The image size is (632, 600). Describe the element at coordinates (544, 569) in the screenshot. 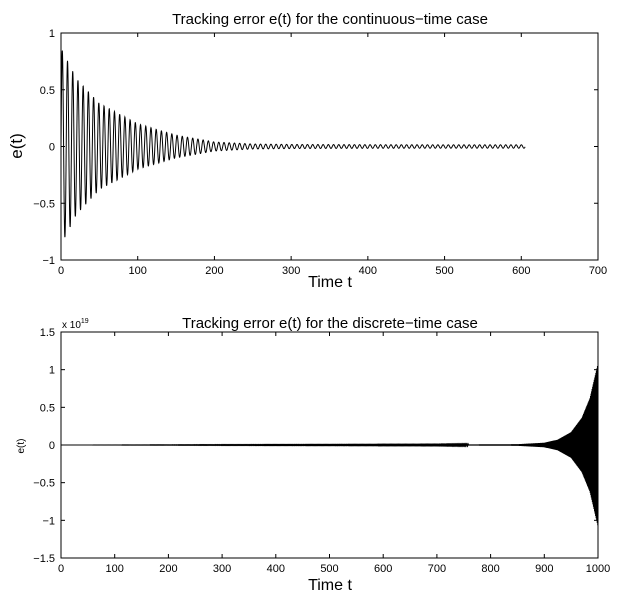

I see `x-tick-label: 900` at that location.